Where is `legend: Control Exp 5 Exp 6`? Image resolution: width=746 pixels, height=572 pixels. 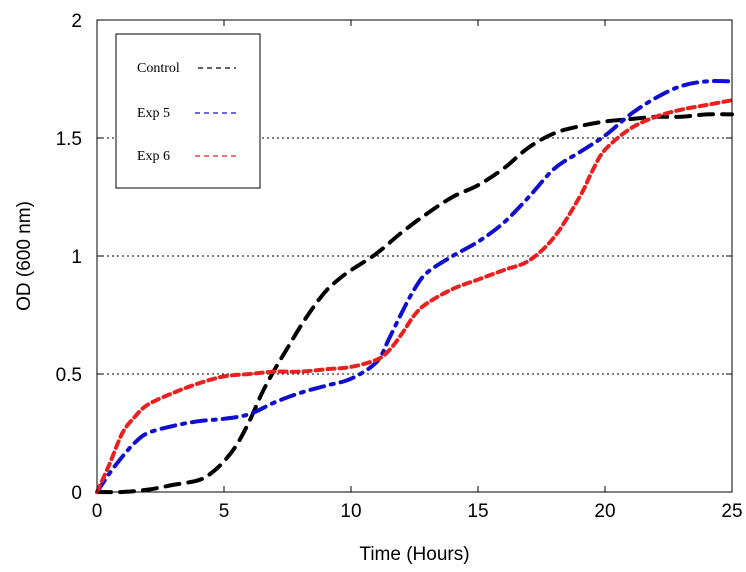 legend: Control Exp 5 Exp 6 is located at coordinates (188, 111).